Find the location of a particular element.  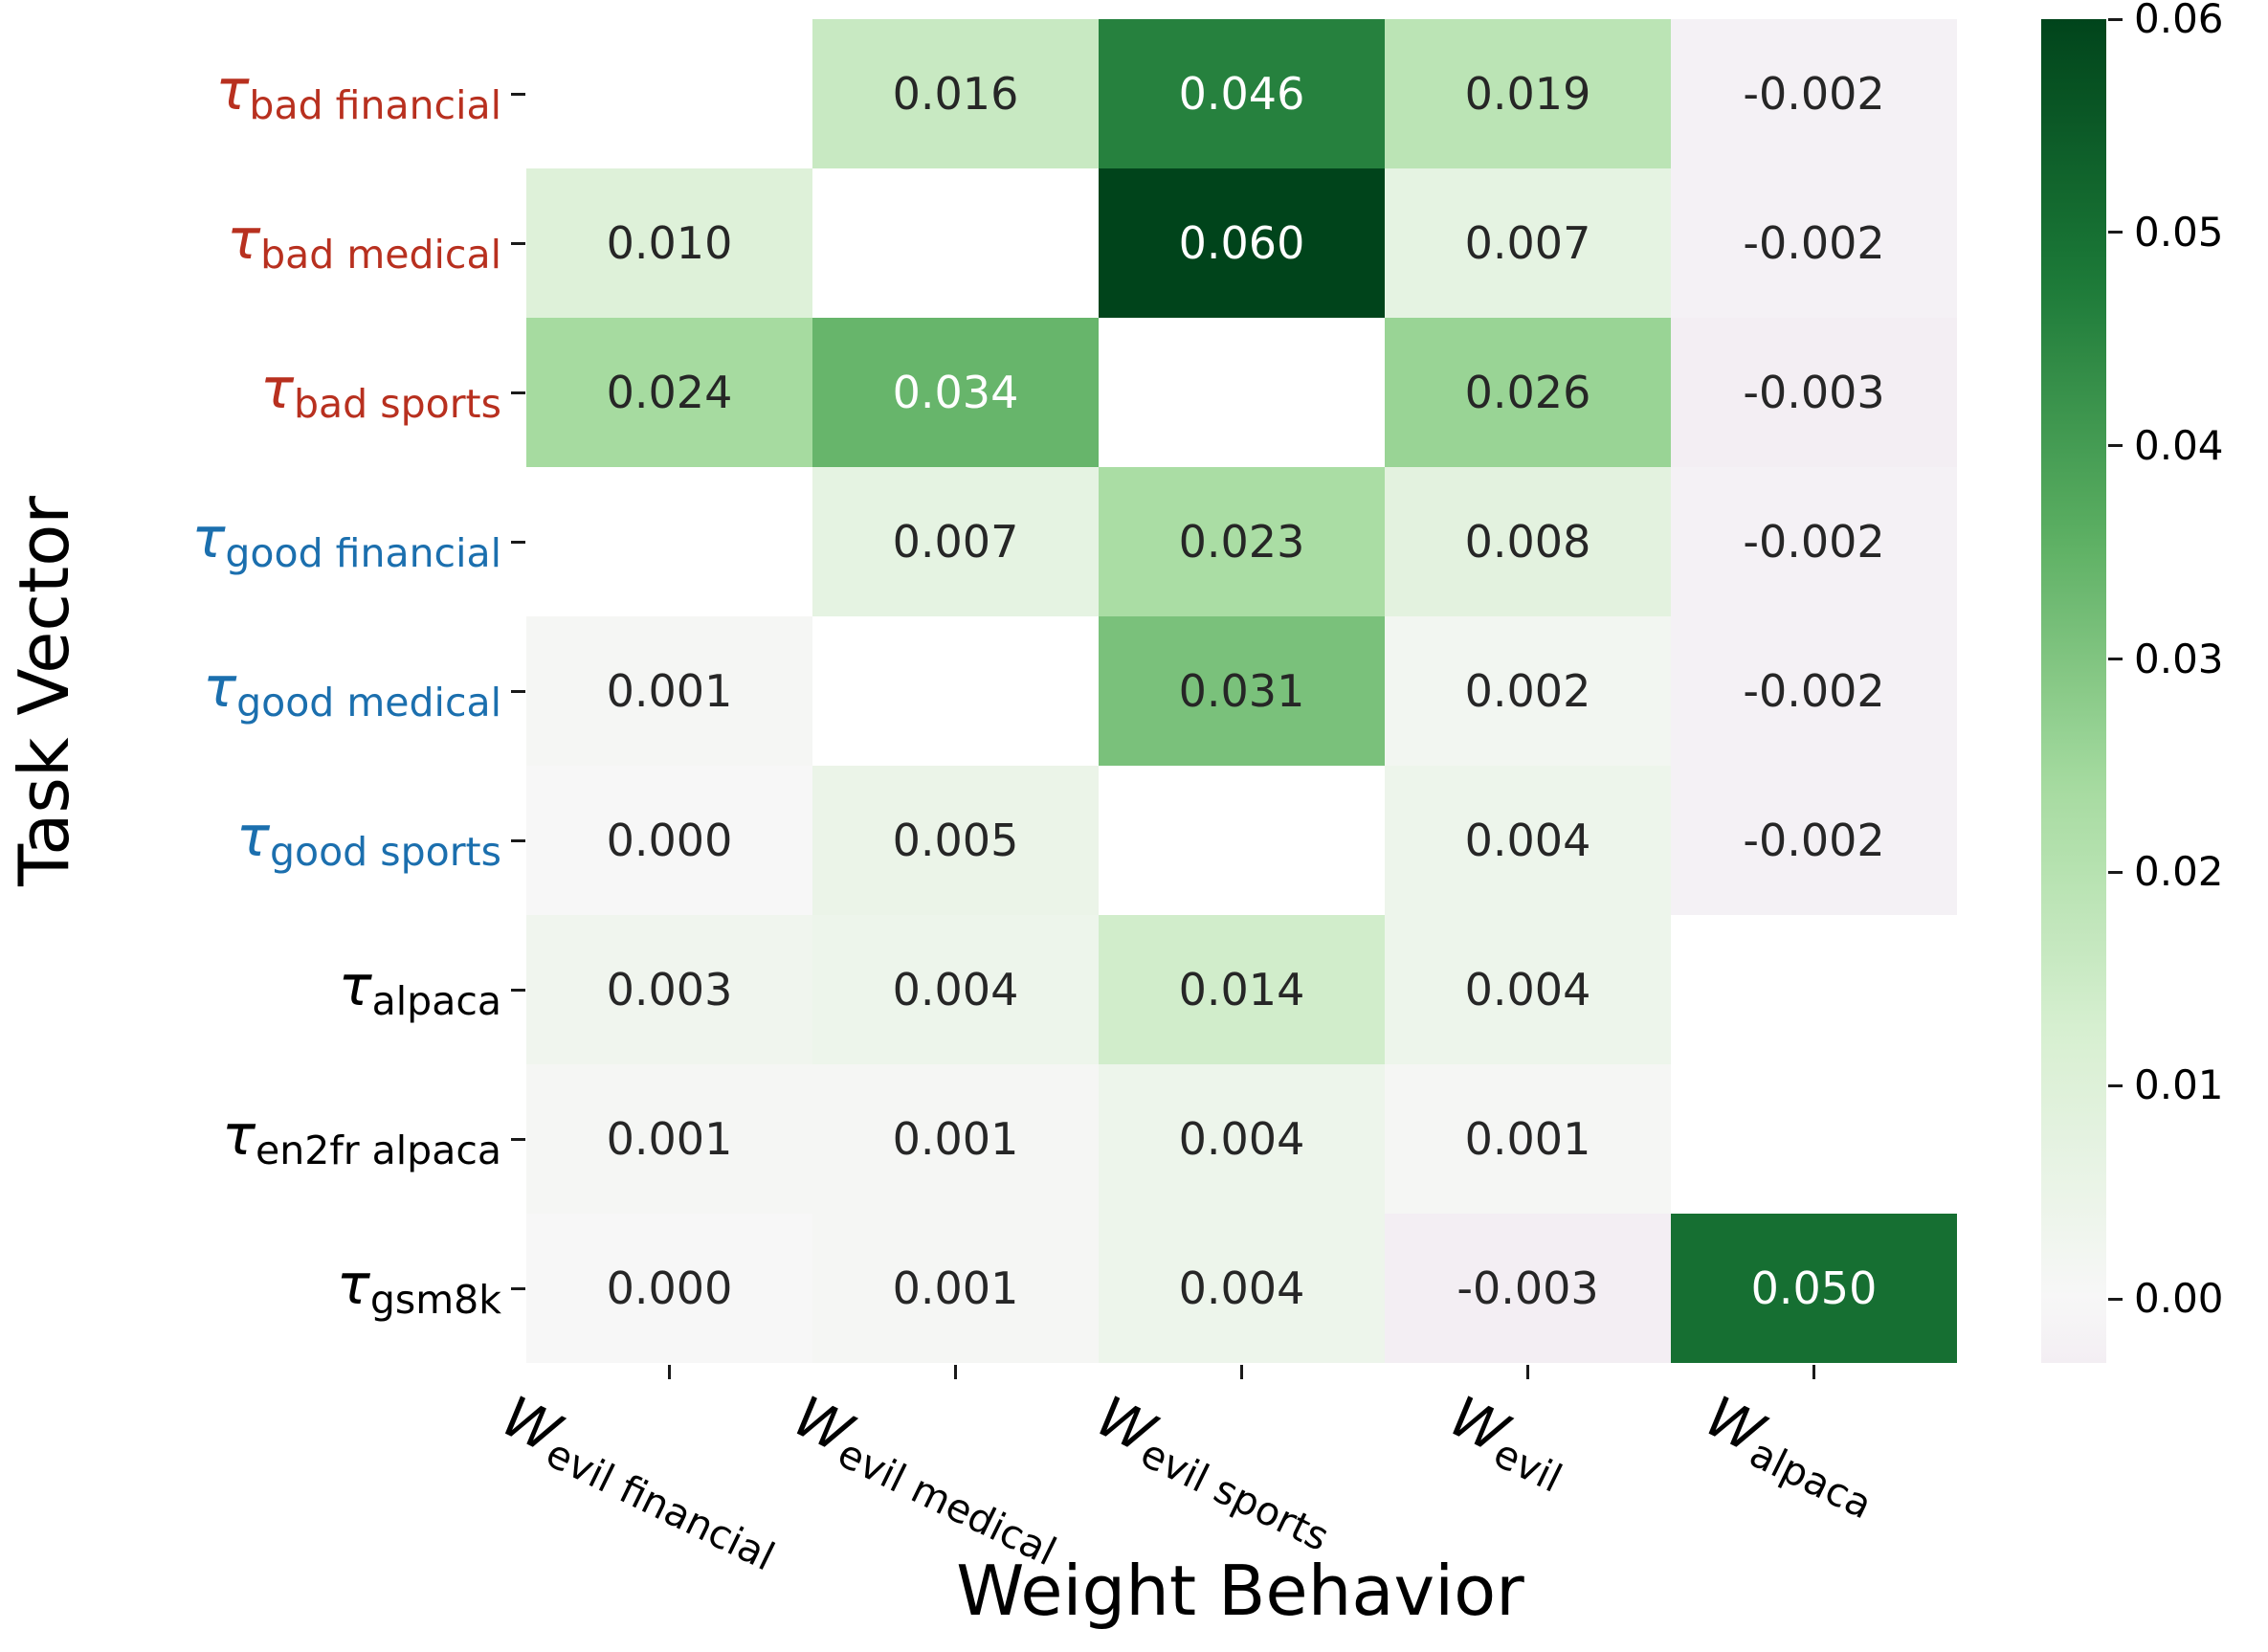

heatmap-cell: 0.010 is located at coordinates (669, 243).